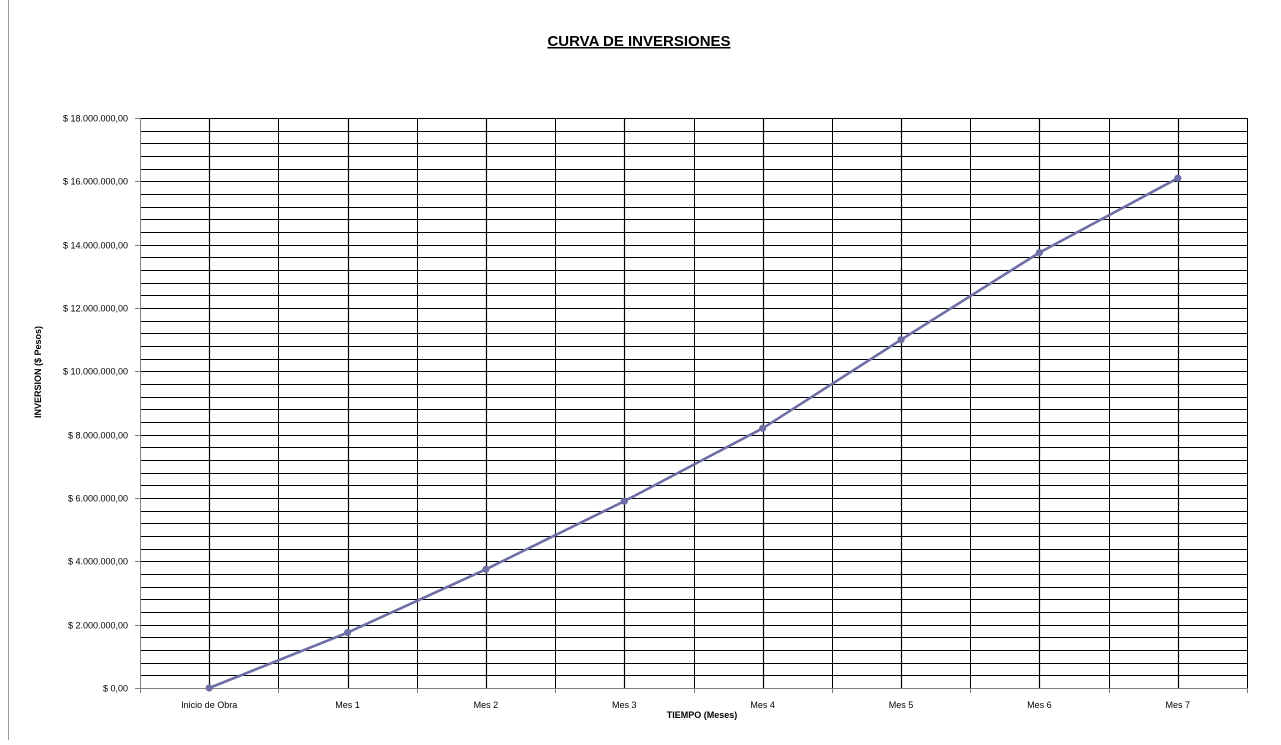 The image size is (1281, 745). Describe the element at coordinates (98, 499) in the screenshot. I see `y-tick-label: $ 6.000.000,00` at that location.